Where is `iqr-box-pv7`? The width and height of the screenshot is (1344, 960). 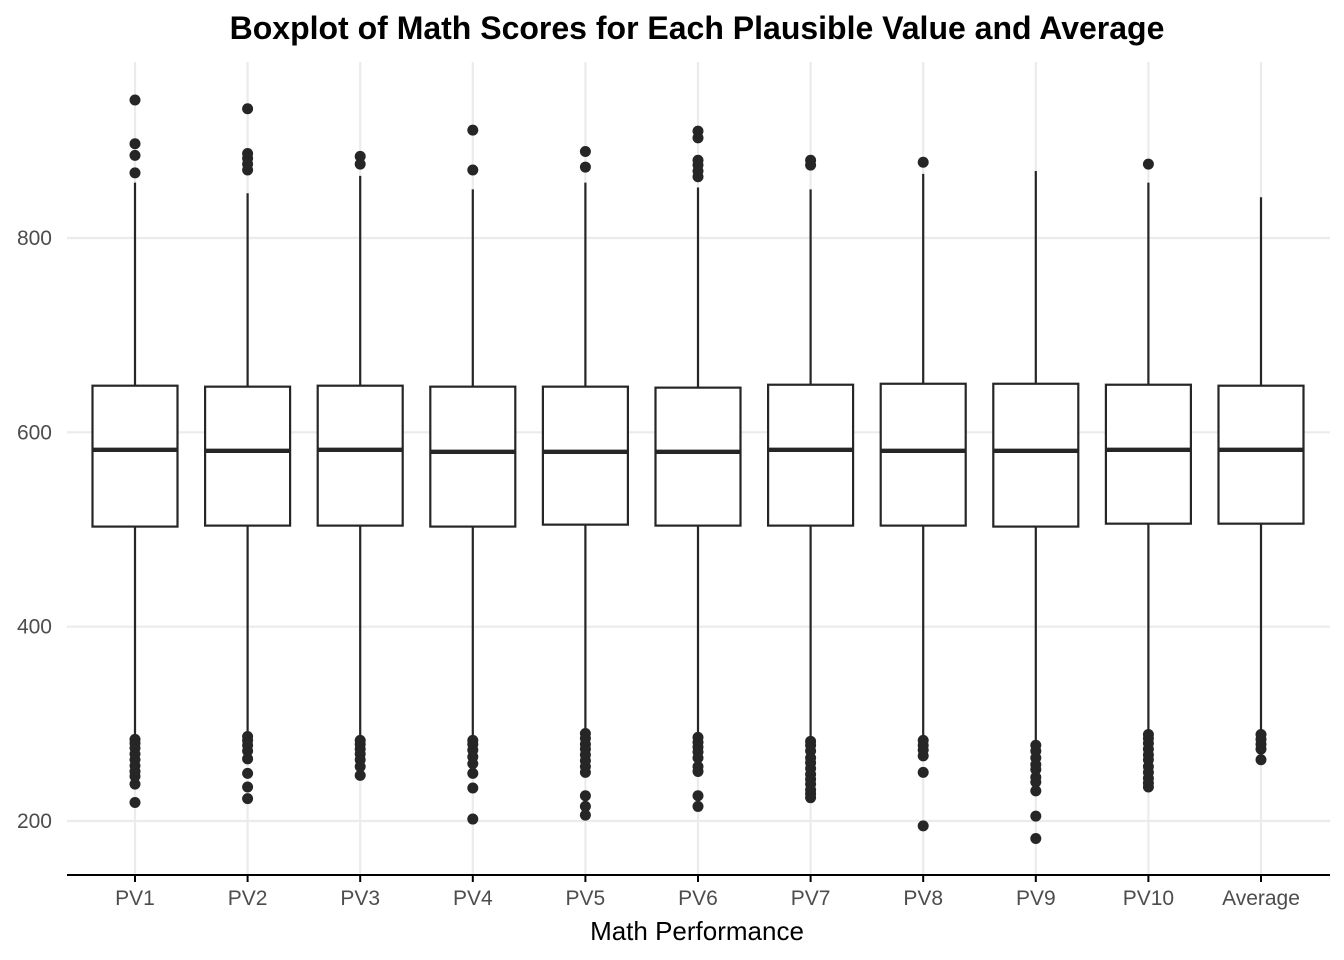 iqr-box-pv7 is located at coordinates (810, 455).